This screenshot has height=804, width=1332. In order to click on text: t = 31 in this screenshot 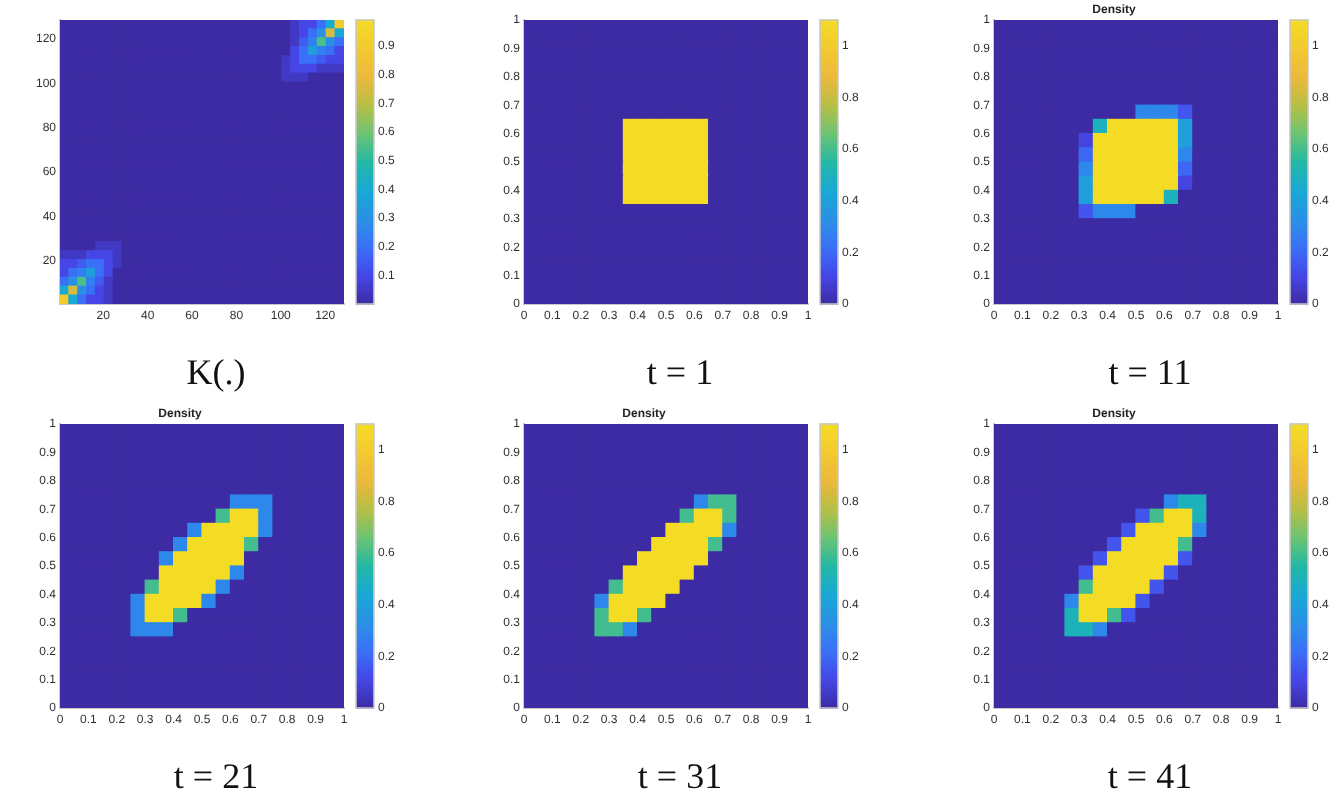, I will do `click(680, 776)`.